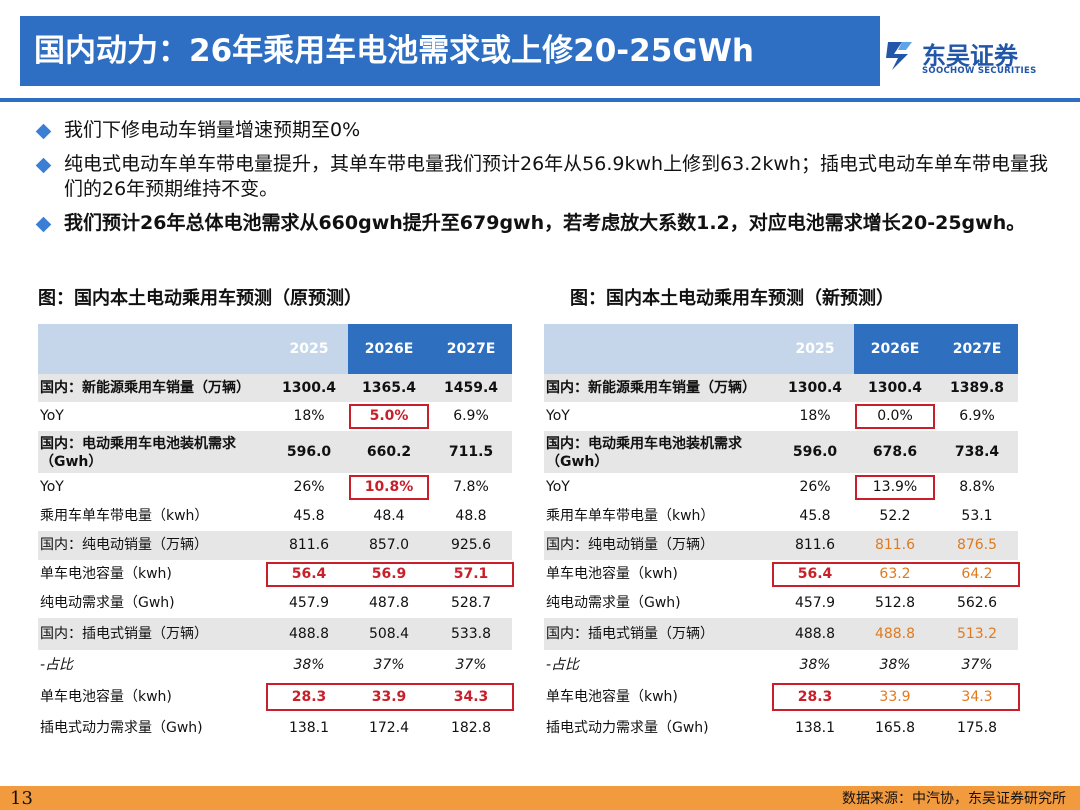 Image resolution: width=1080 pixels, height=810 pixels. I want to click on table-row: 国内：纯电动销量（万辆） 811.6 811.6 876.5, so click(781, 545).